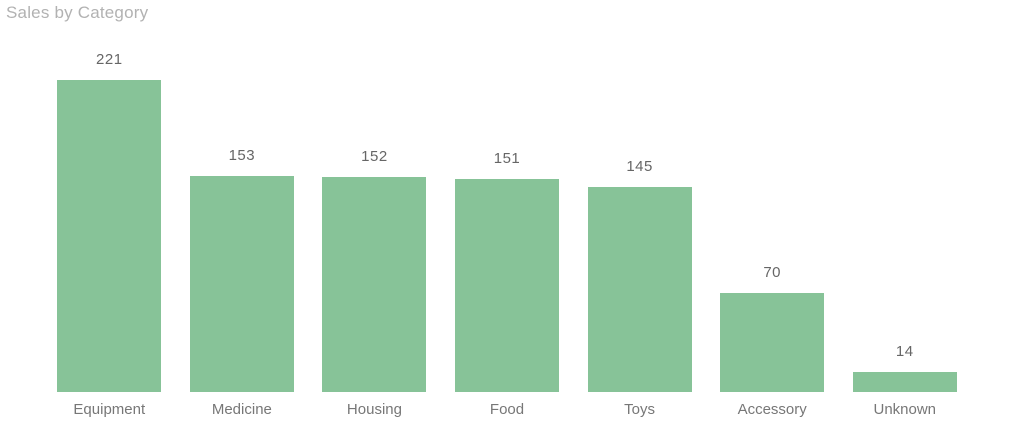  I want to click on bar-column-housing: 152, so click(374, 270).